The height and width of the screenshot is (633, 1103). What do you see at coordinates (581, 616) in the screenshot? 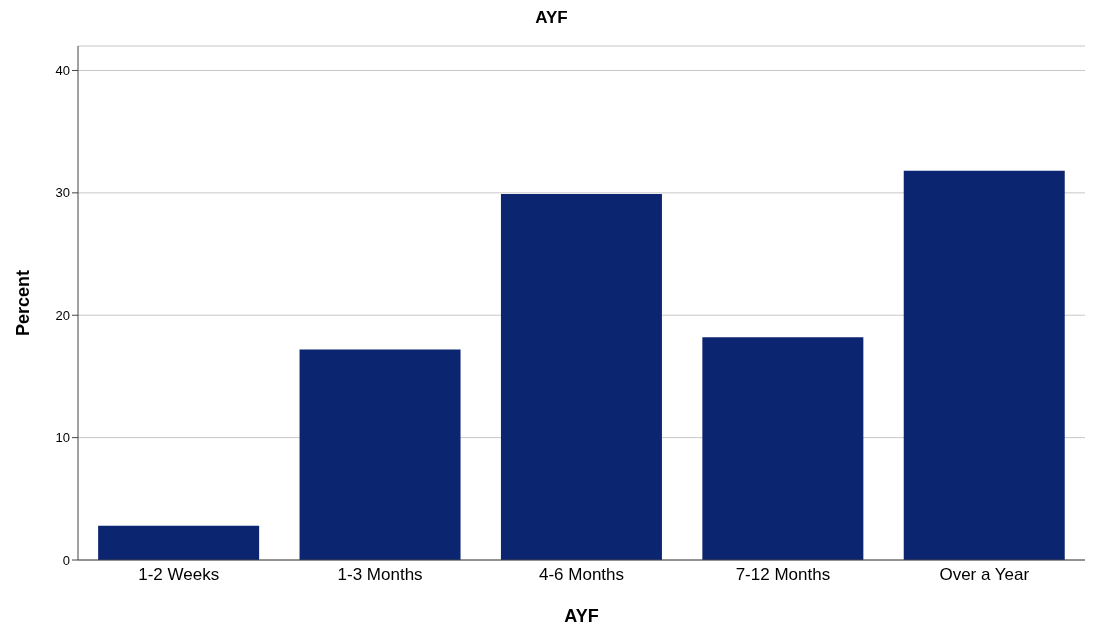
I see `x-axis-title: AYF` at bounding box center [581, 616].